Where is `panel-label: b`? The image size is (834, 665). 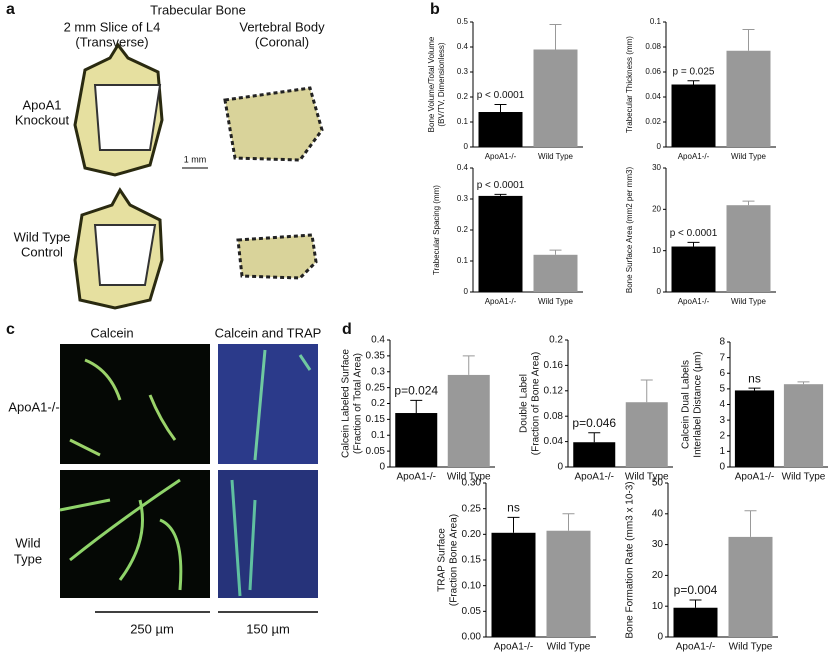
panel-label: b is located at coordinates (435, 9).